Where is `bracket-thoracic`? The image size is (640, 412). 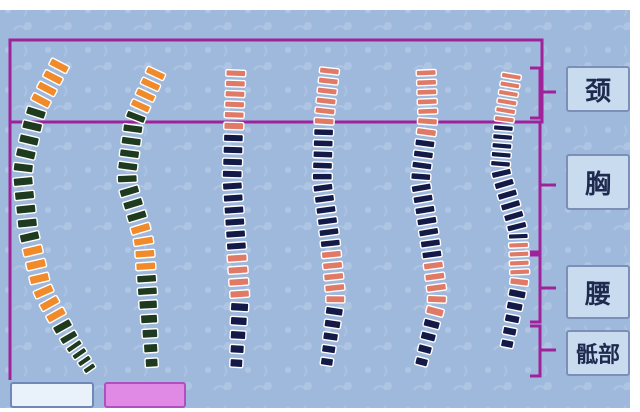 bracket-thoracic is located at coordinates (536, 187).